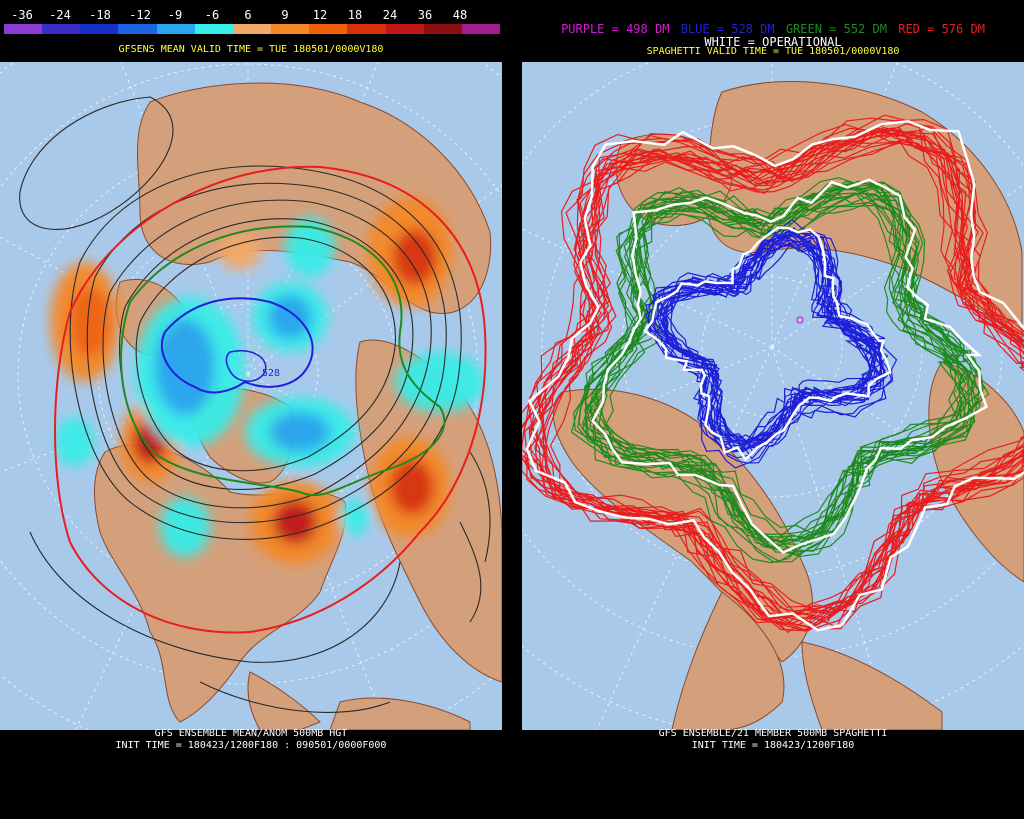 This screenshot has width=1024, height=819. Describe the element at coordinates (727, 29) in the screenshot. I see `blue-legend-item: BLUE = 528 DM` at that location.